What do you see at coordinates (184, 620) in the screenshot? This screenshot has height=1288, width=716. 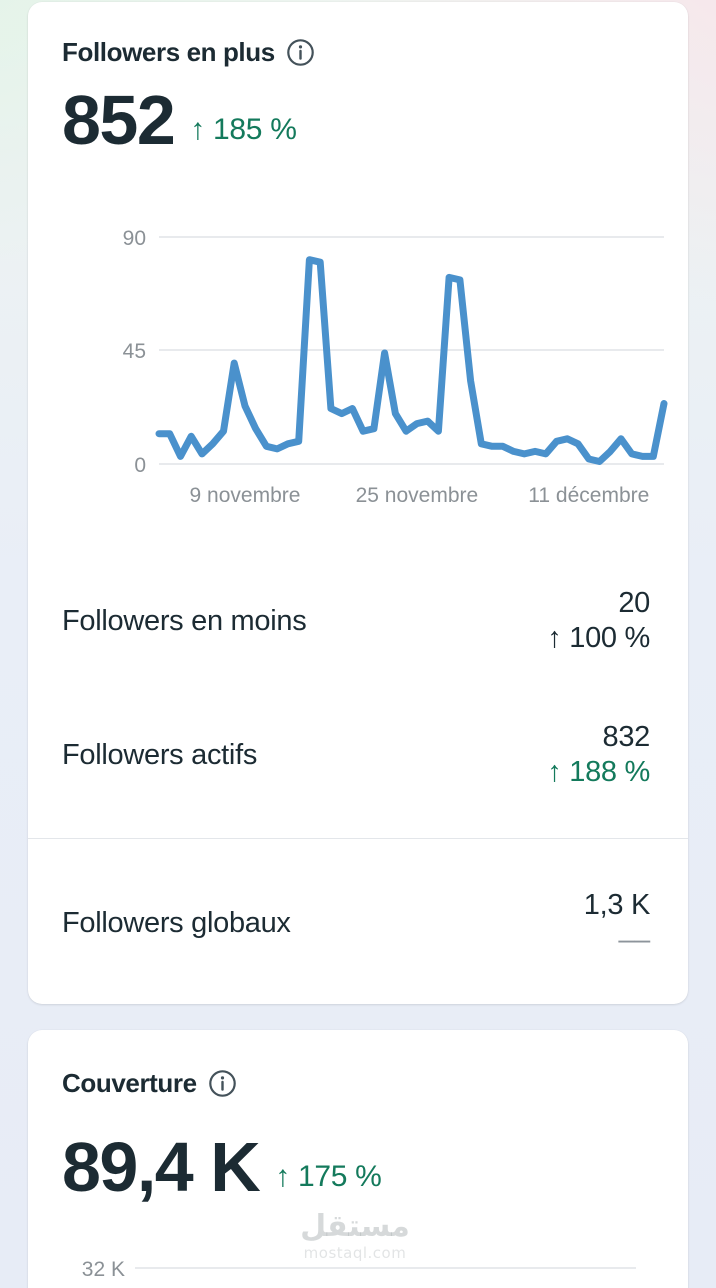 I see `row-label: Followers en moins` at bounding box center [184, 620].